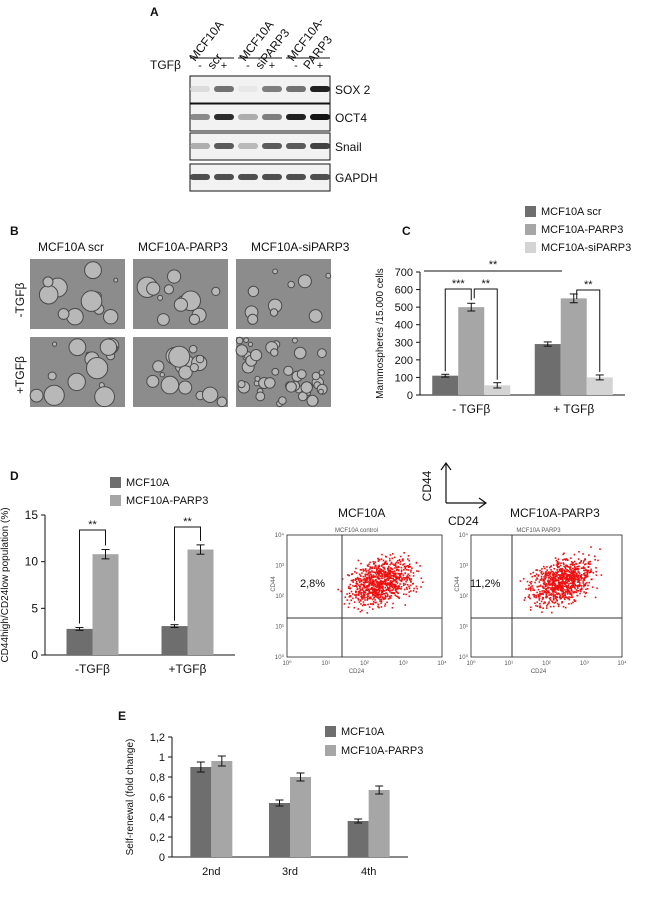 The width and height of the screenshot is (650, 897). What do you see at coordinates (211, 872) in the screenshot?
I see `x-tick-label: 2nd` at bounding box center [211, 872].